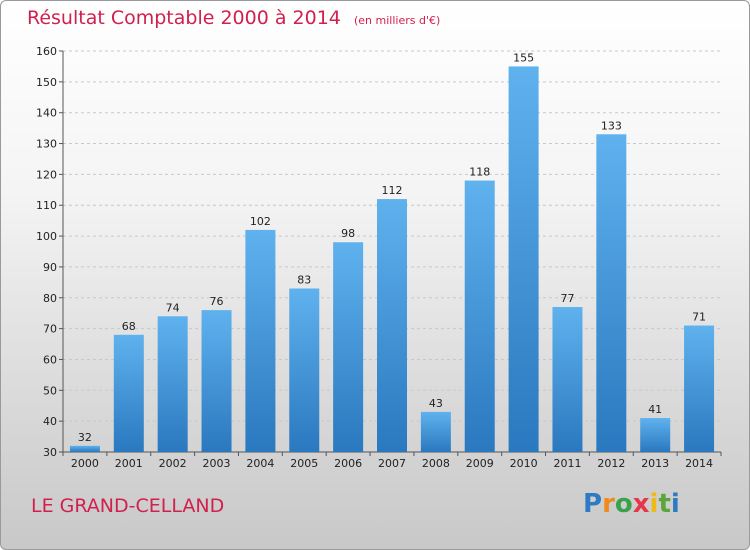  I want to click on x-tick-label: 2013, so click(655, 463).